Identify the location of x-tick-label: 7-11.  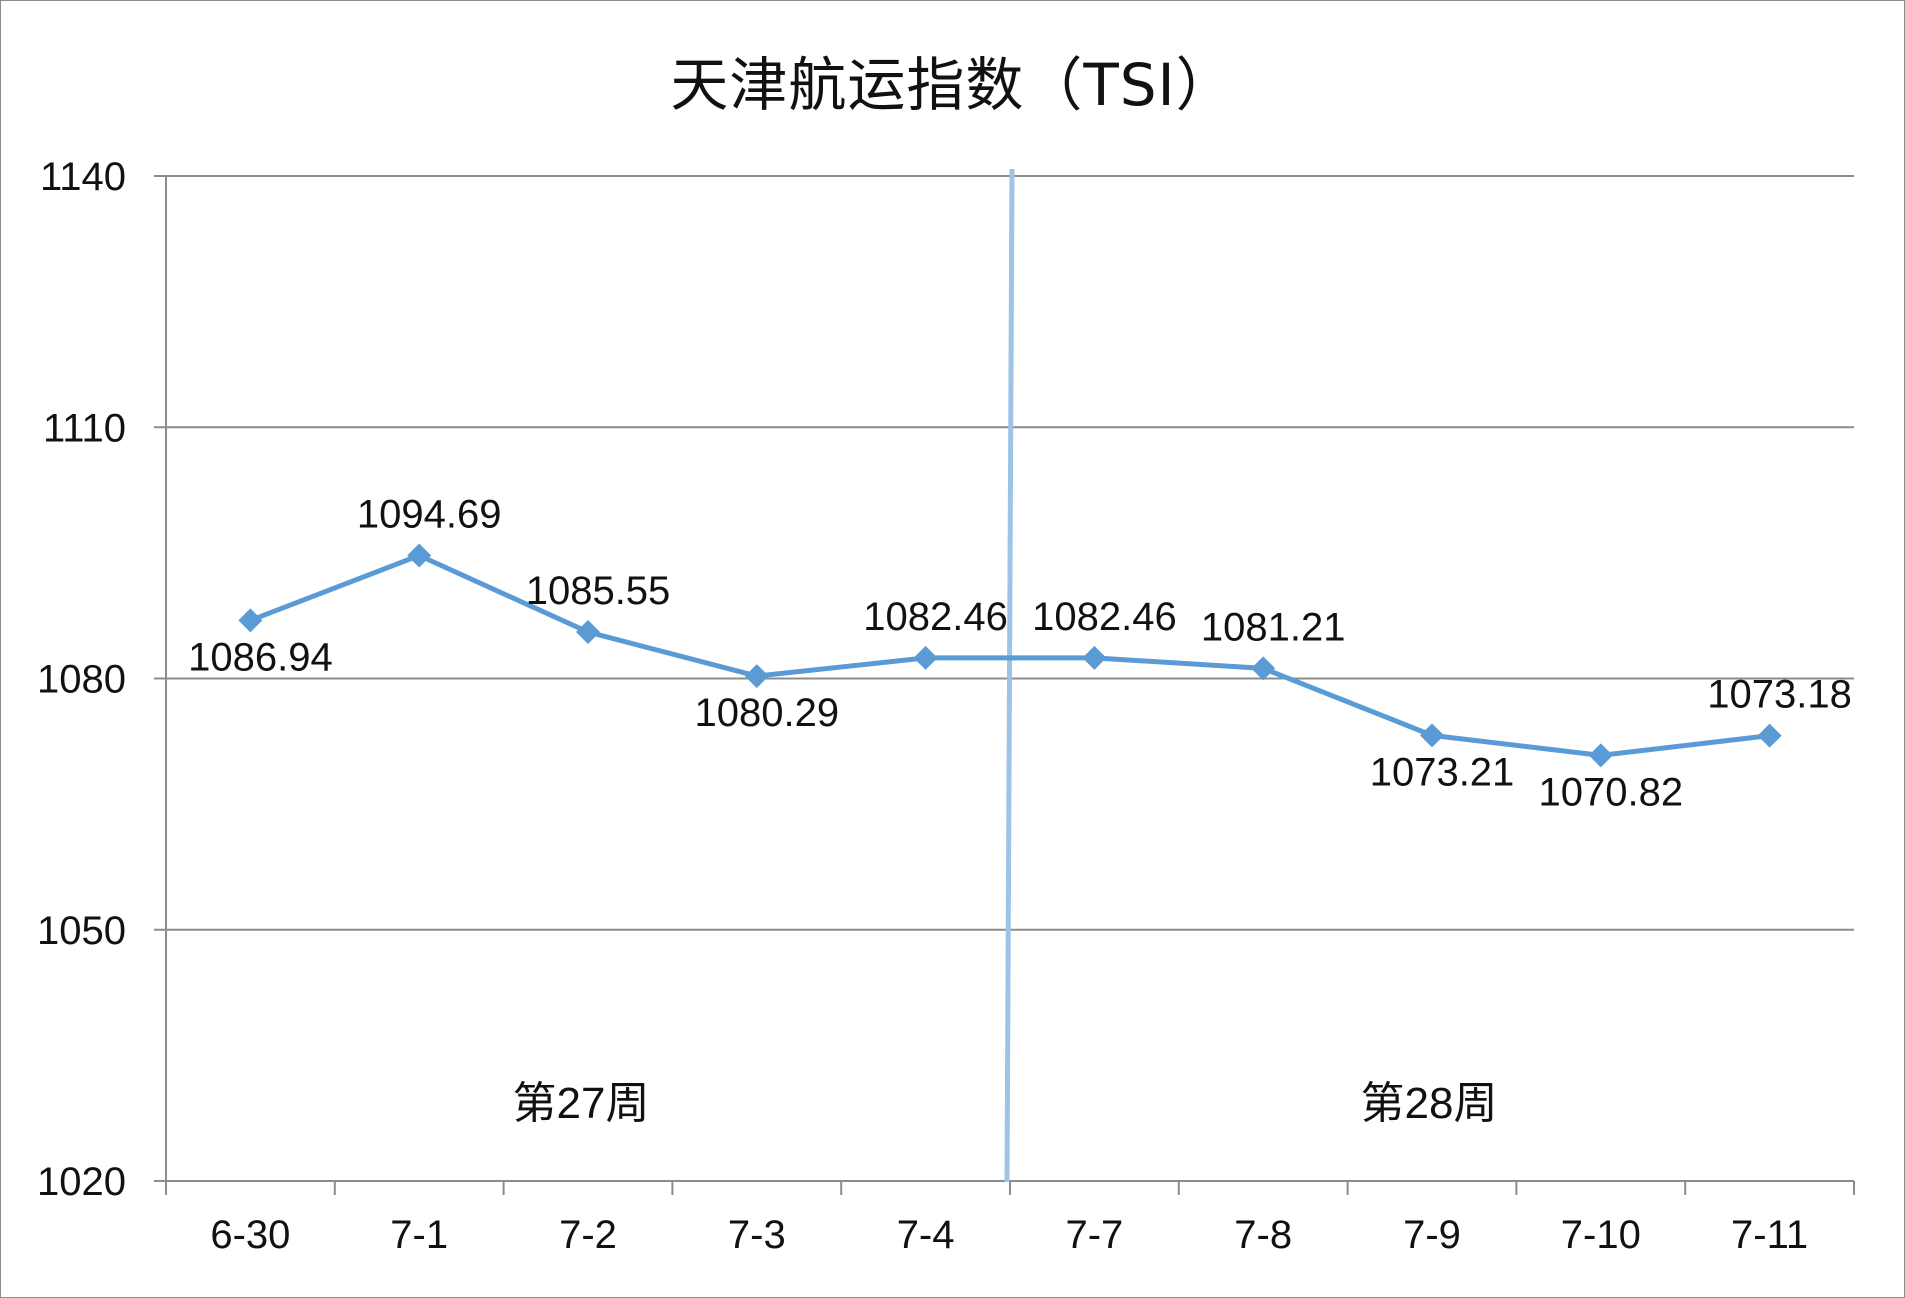
(1769, 1235).